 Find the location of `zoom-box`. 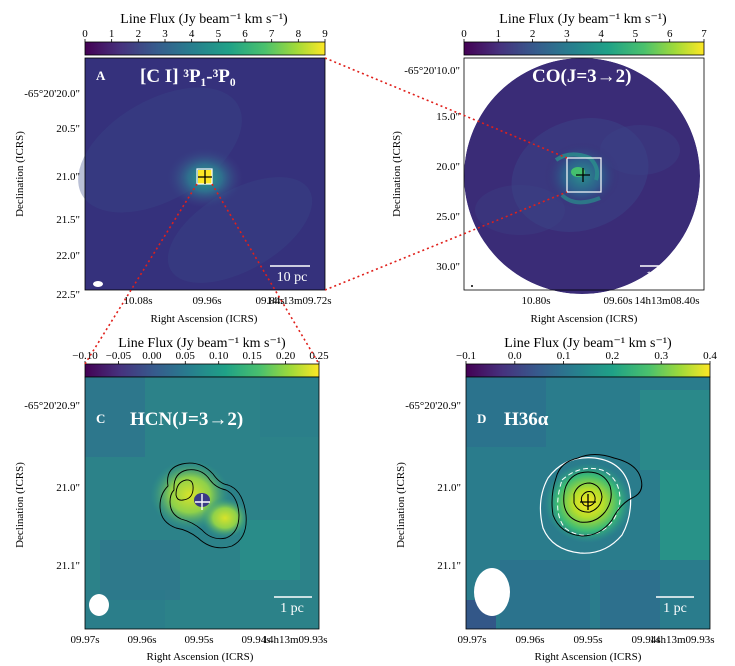

zoom-box is located at coordinates (584, 175).